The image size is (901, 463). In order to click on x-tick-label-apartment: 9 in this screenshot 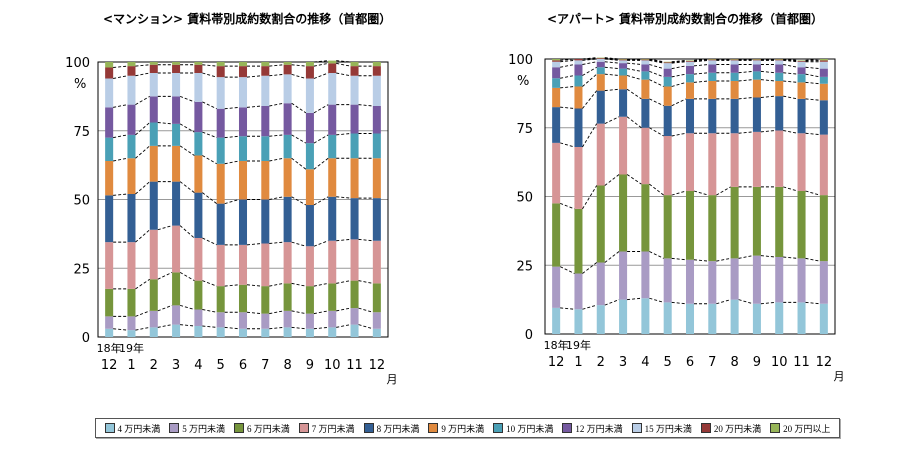, I will do `click(757, 362)`.